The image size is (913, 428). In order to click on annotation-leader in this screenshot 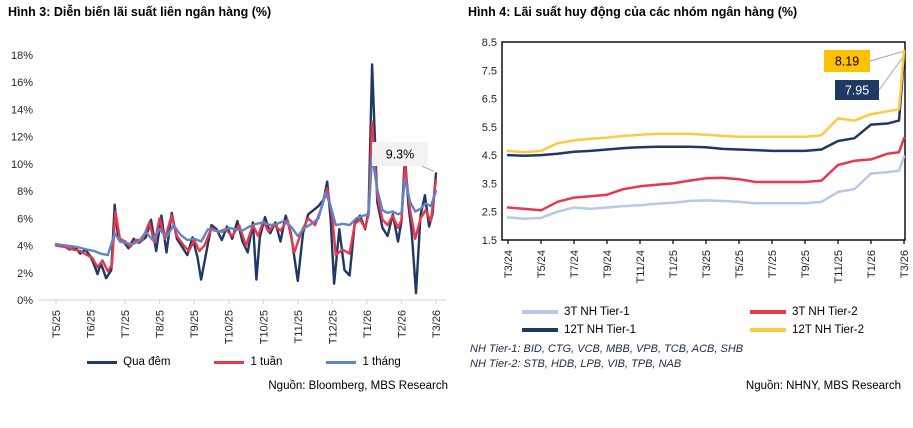, I will do `click(428, 168)`.